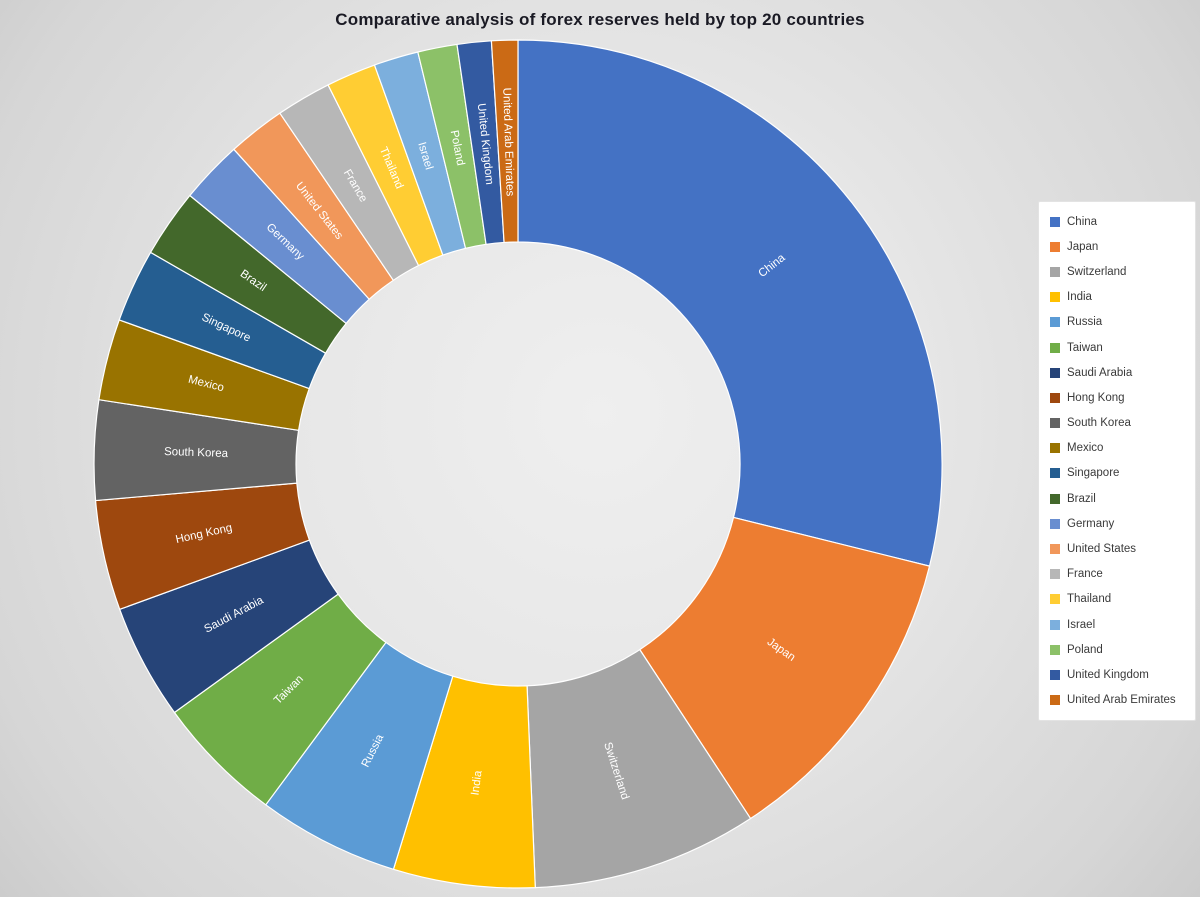 The image size is (1200, 897). I want to click on pie-slice-japan, so click(785, 668).